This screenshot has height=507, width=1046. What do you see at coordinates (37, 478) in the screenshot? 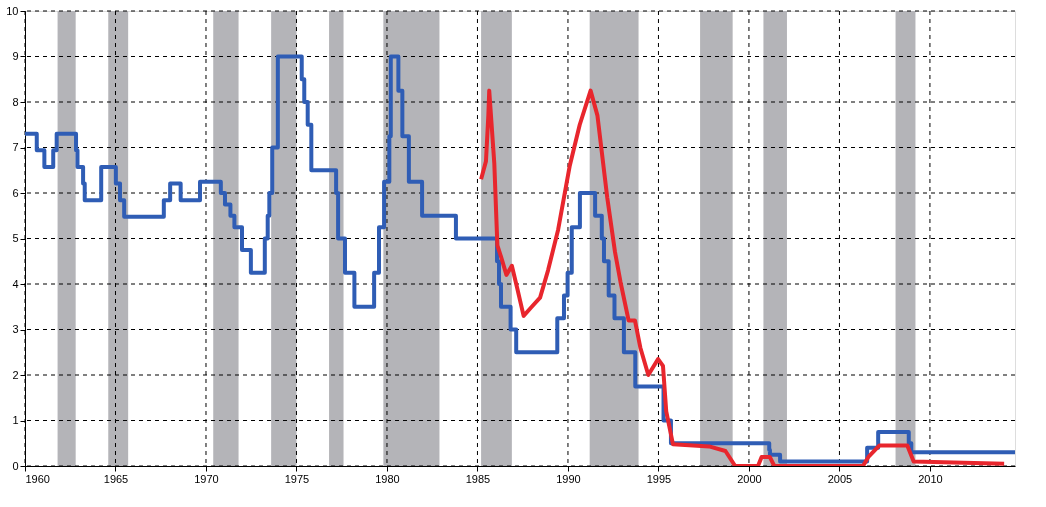
I see `x-tick-label: 1960` at bounding box center [37, 478].